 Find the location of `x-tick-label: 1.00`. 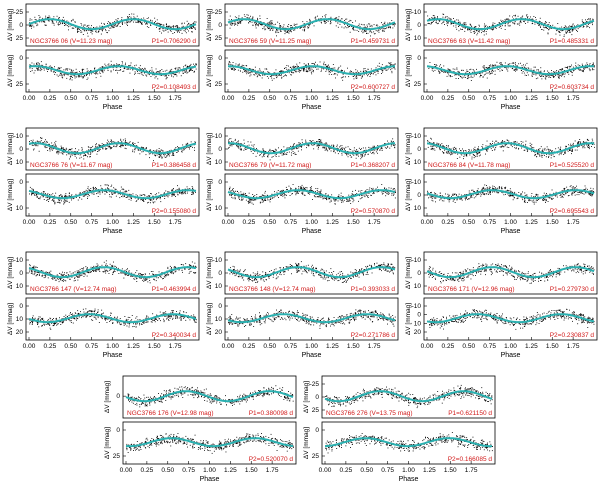

x-tick-label: 1.00 is located at coordinates (510, 98).